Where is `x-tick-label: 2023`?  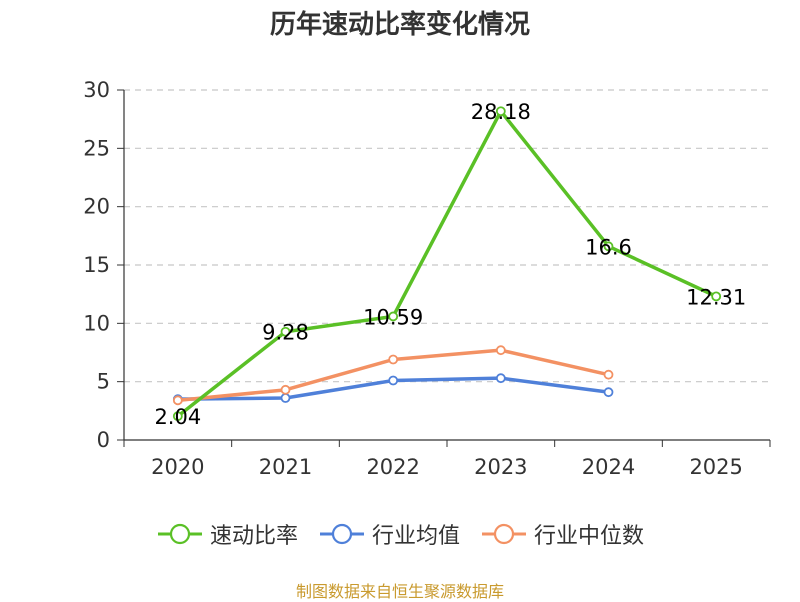
x-tick-label: 2023 is located at coordinates (500, 467).